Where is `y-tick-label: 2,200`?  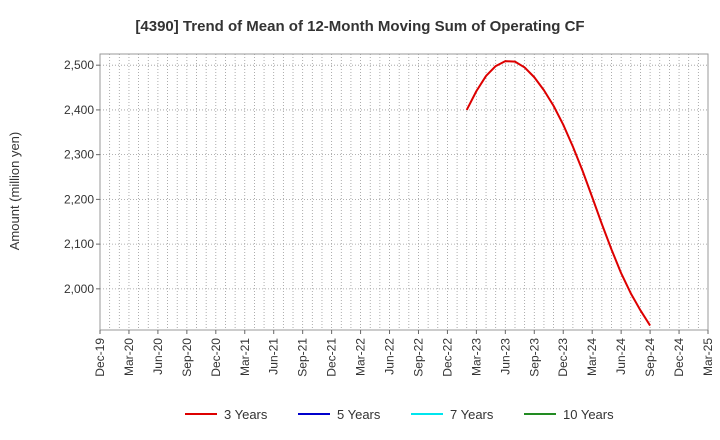
y-tick-label: 2,200 is located at coordinates (79, 199).